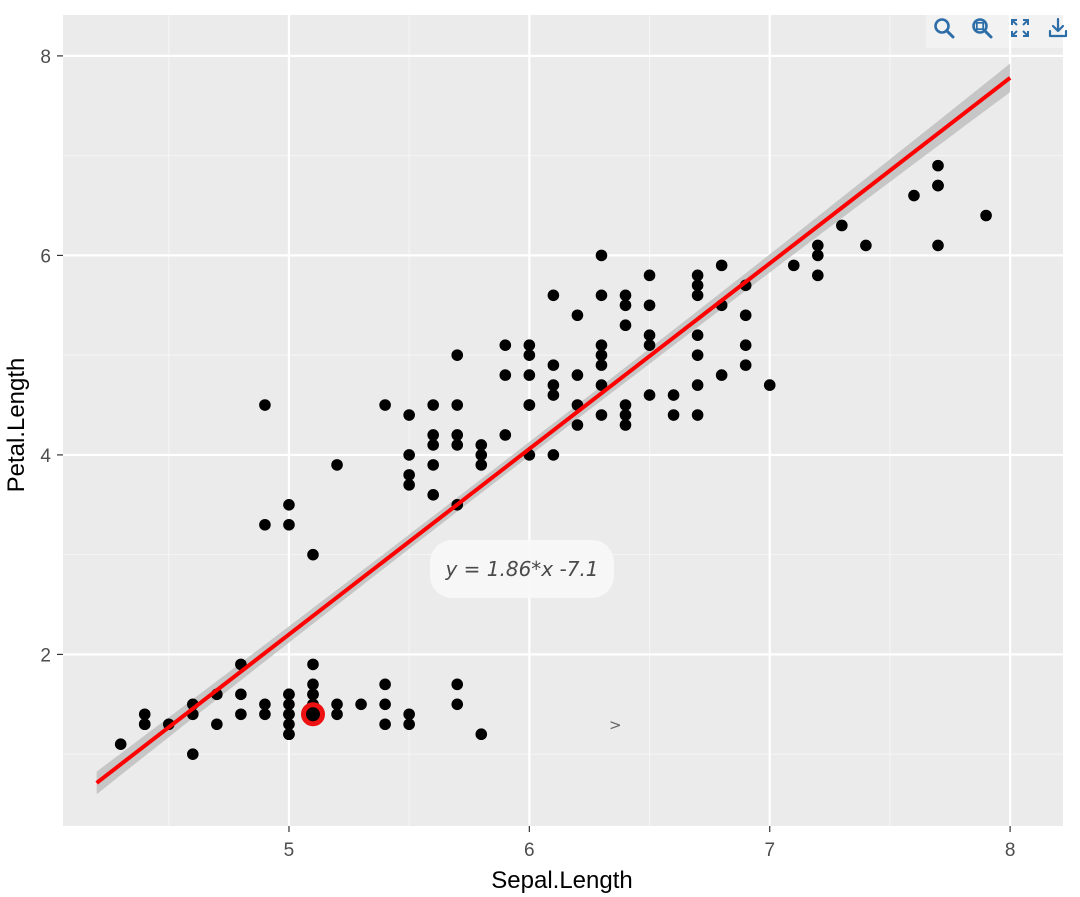 The image size is (1080, 897). I want to click on fullscreen-icon, so click(1020, 28).